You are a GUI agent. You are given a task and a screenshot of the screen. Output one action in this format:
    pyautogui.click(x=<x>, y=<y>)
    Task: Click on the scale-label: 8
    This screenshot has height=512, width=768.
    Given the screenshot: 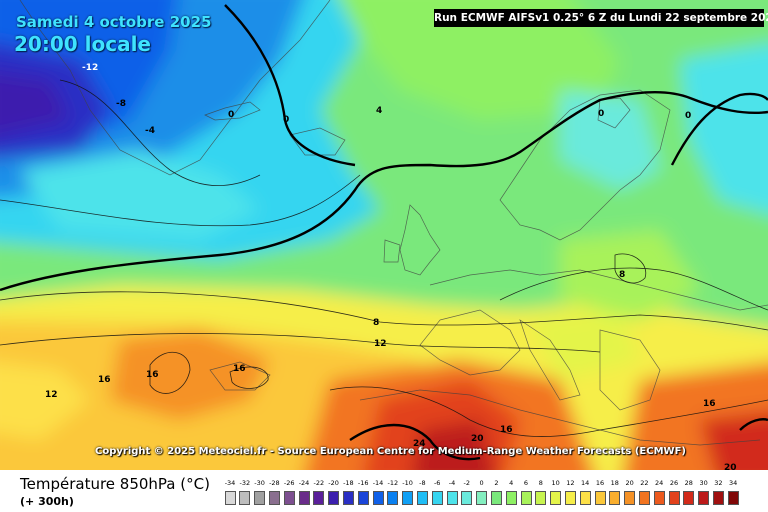 What is the action you would take?
    pyautogui.click(x=540, y=483)
    